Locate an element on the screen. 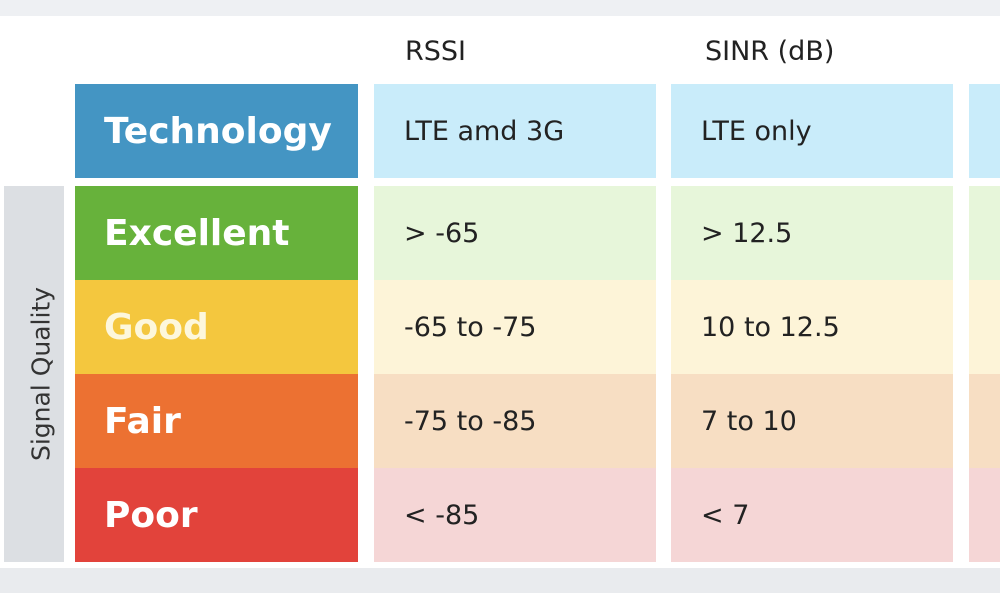 This screenshot has height=593, width=1000. cell-fair-rssi: -75 to -85 is located at coordinates (515, 421).